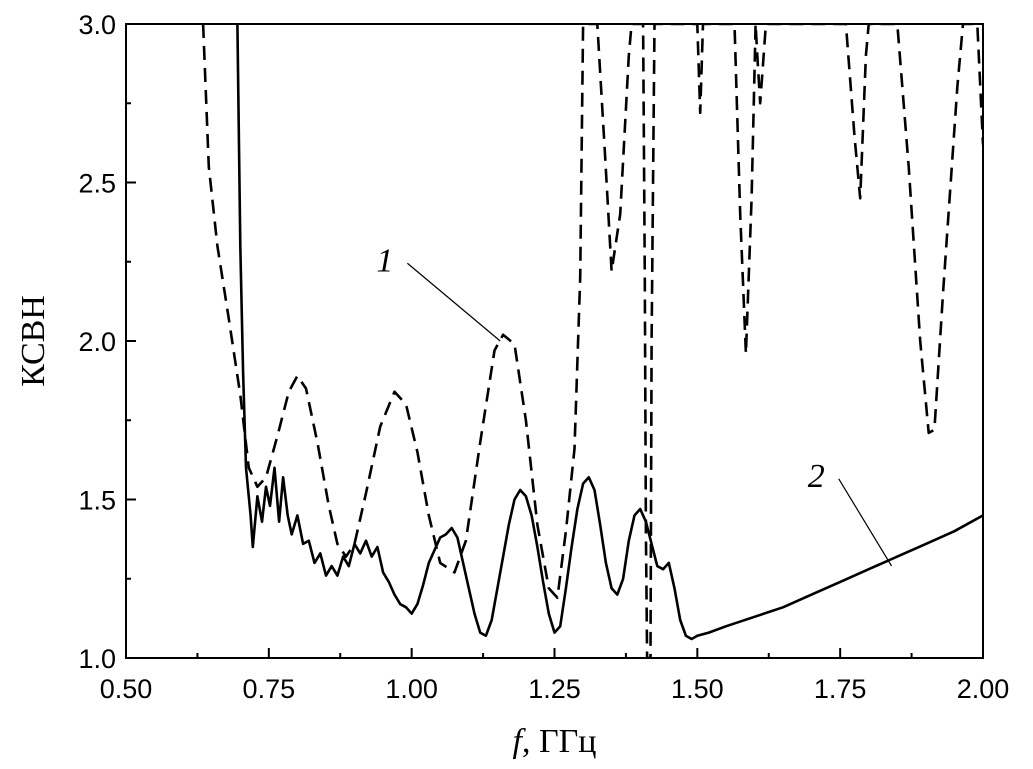 The height and width of the screenshot is (769, 1033). I want to click on x-axis-title: f, ГГц, so click(555, 741).